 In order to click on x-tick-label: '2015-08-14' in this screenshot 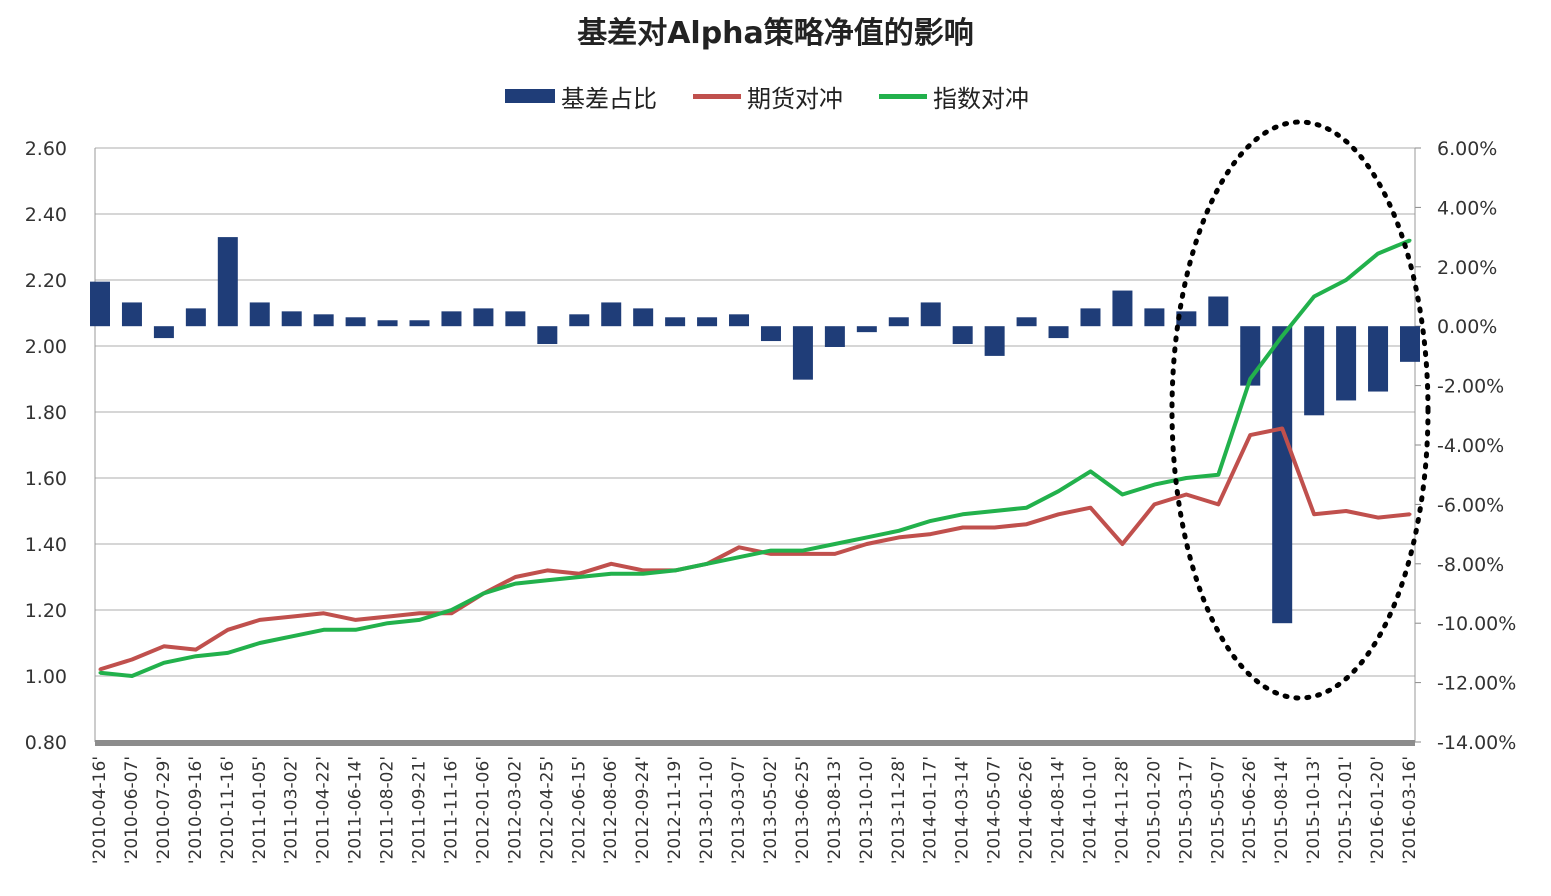, I will do `click(1282, 810)`.